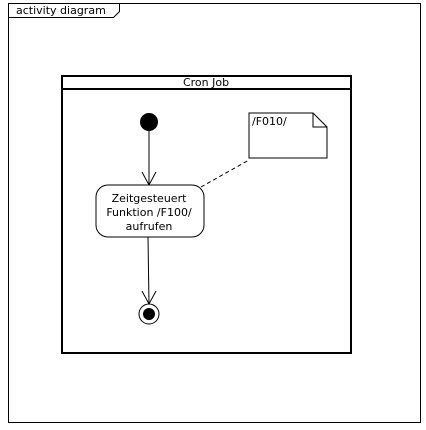 Image resolution: width=426 pixels, height=430 pixels. Describe the element at coordinates (149, 314) in the screenshot. I see `final-node-core` at that location.